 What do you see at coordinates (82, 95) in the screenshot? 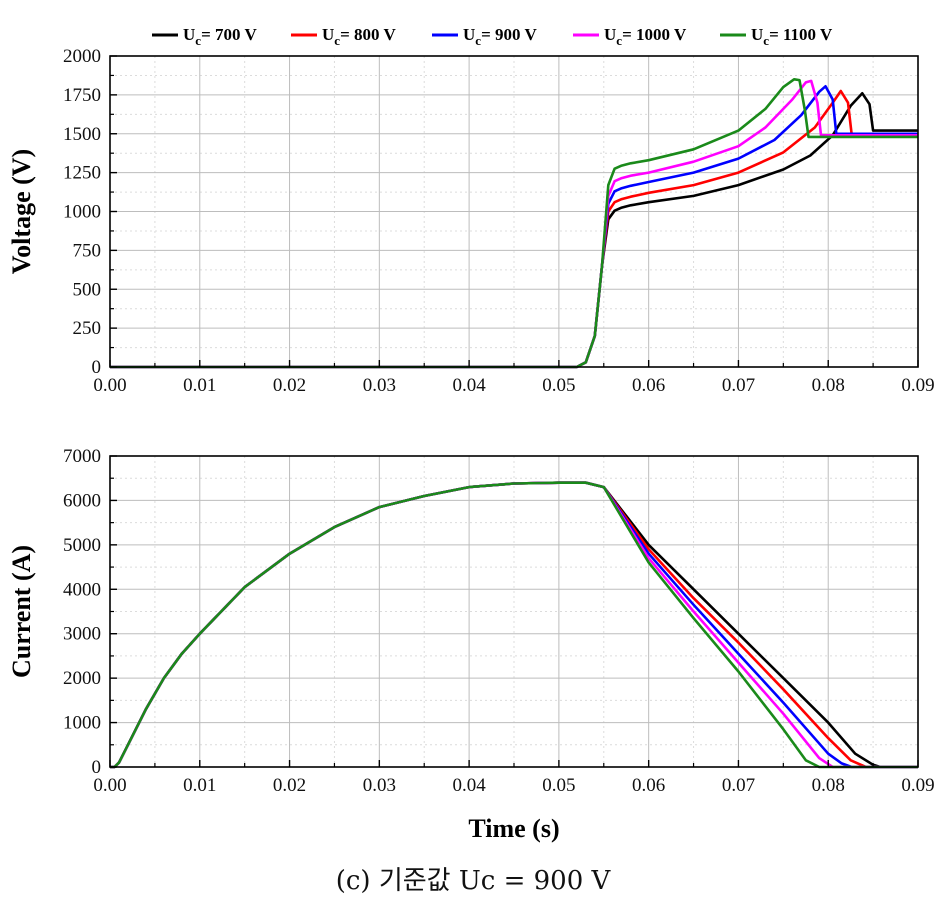
I see `y-tick-label: 1750` at bounding box center [82, 95].